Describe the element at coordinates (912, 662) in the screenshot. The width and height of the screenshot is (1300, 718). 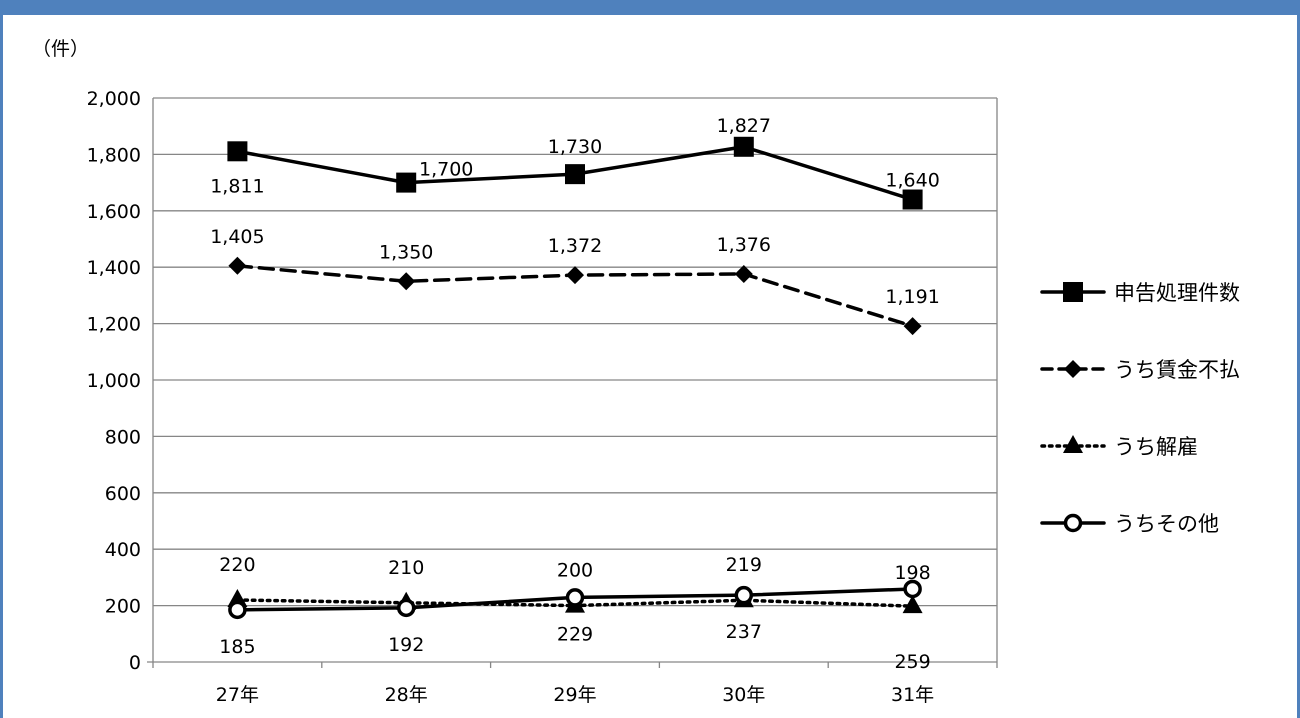
I see `data-label: 259` at that location.